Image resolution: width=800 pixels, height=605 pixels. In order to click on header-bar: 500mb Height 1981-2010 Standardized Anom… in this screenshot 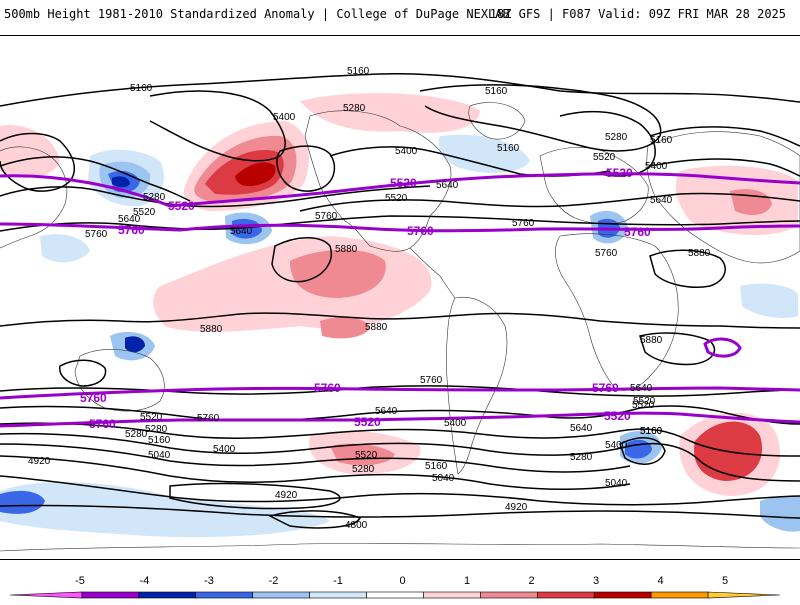, I will do `click(400, 15)`.